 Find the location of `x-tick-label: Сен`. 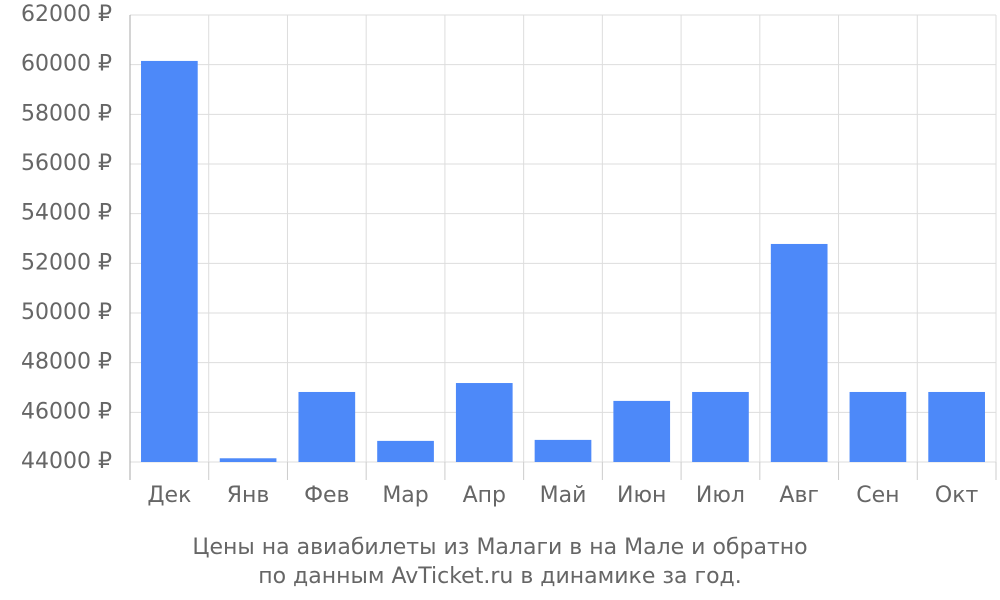

x-tick-label: Сен is located at coordinates (877, 495).